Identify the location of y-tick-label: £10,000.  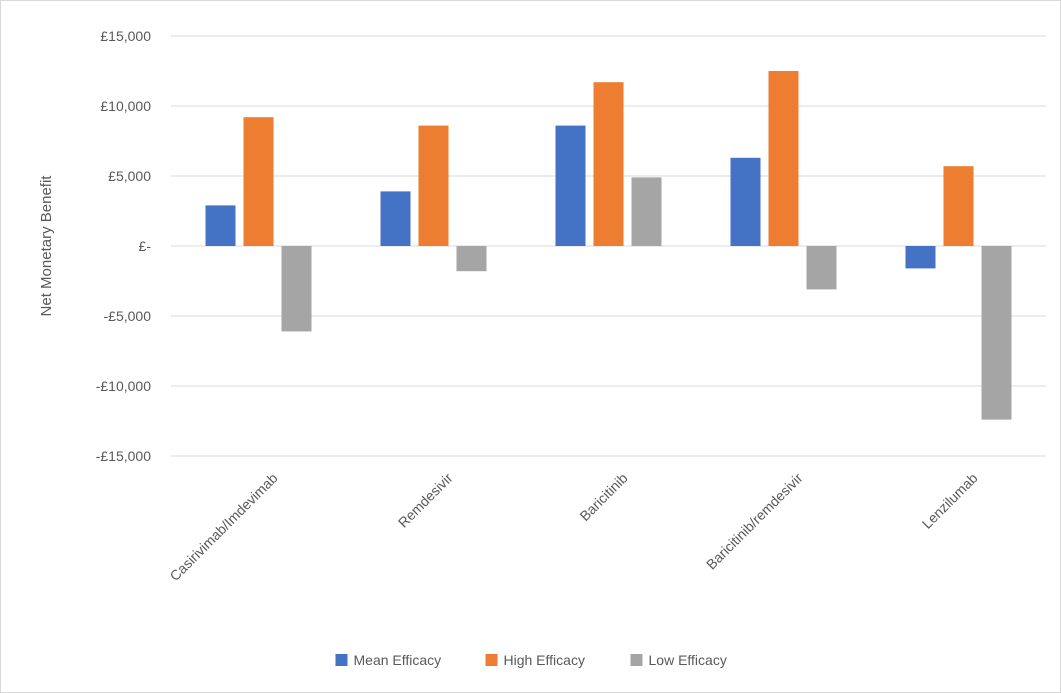
(125, 106).